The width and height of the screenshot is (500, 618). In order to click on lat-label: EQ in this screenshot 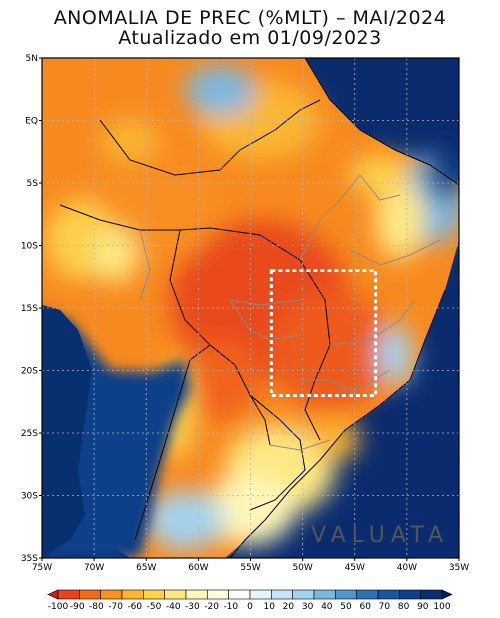, I will do `click(31, 122)`.